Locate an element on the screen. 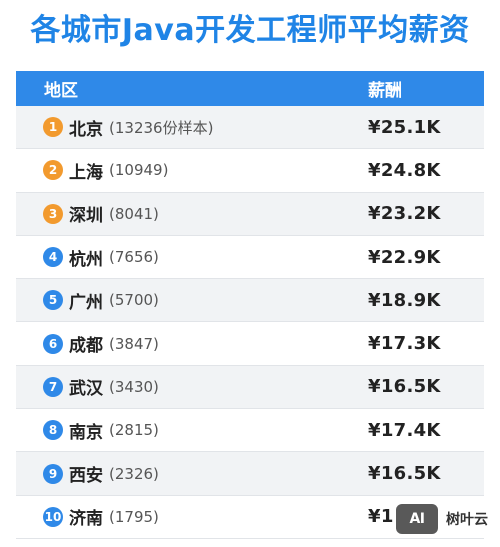 This screenshot has height=547, width=500. sample-count: (8041) is located at coordinates (134, 213).